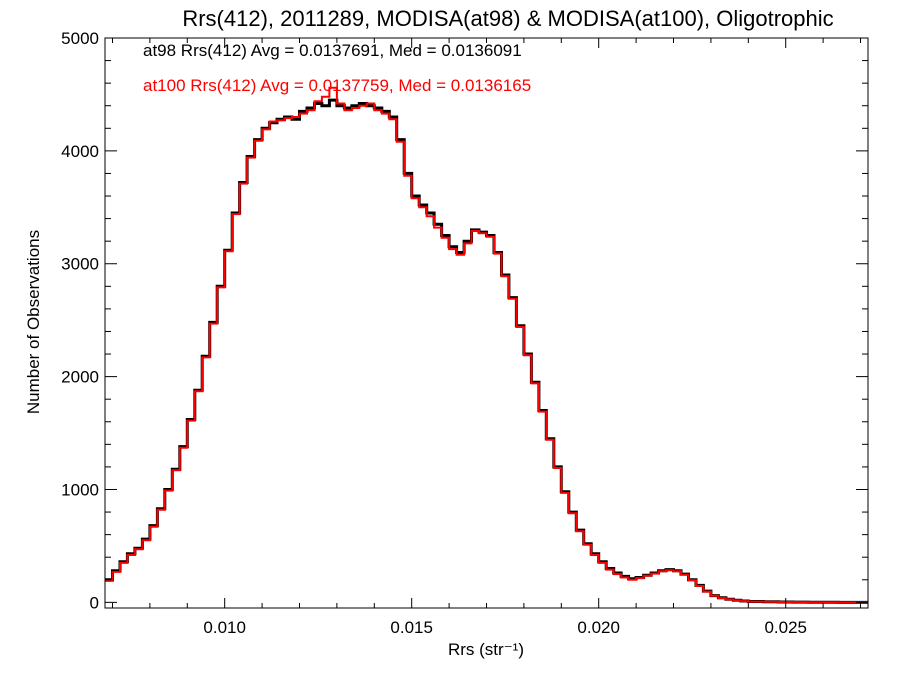  Describe the element at coordinates (94, 602) in the screenshot. I see `y-tick-label: 0` at that location.